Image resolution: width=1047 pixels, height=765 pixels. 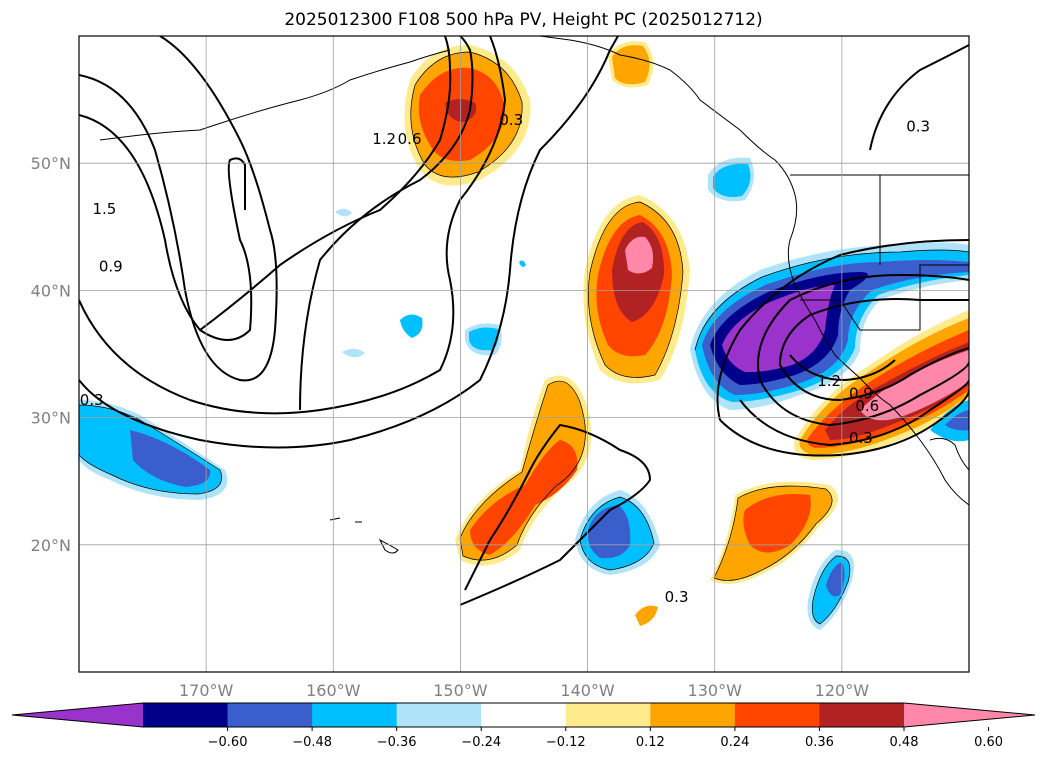 I want to click on colorbar-tick-label: 0.24, so click(x=734, y=742).